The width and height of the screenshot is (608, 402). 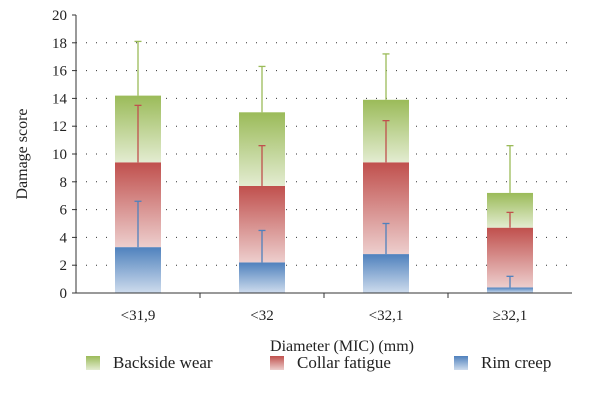 I want to click on legend-item-backside-wear: Backside wear, so click(x=149, y=363).